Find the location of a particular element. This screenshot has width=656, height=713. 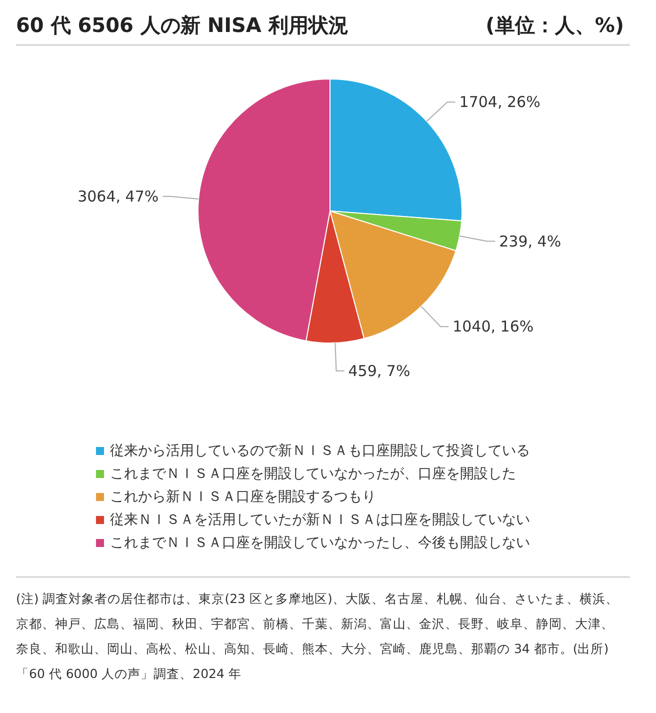

chart-title: 60 代 6506 人の新 NISA 利用状況 is located at coordinates (182, 25).